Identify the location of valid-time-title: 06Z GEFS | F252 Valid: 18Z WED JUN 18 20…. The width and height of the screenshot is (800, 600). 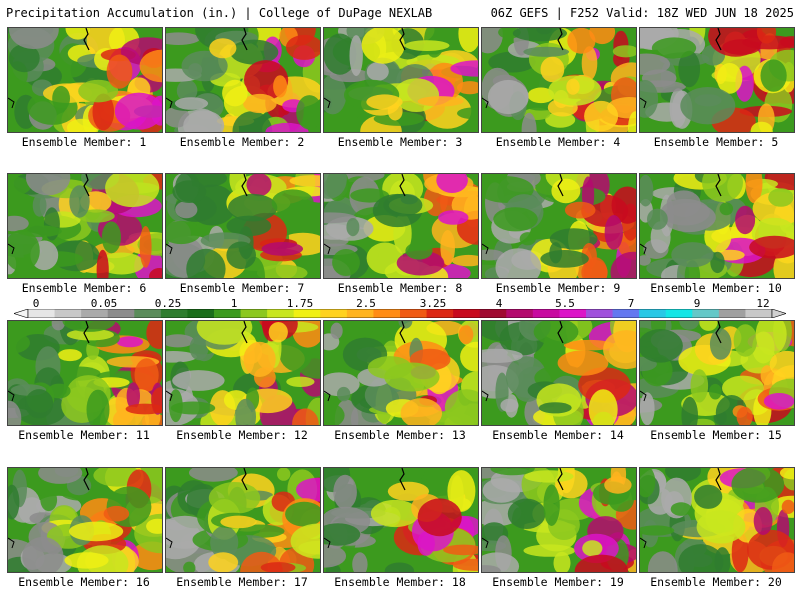
(642, 13).